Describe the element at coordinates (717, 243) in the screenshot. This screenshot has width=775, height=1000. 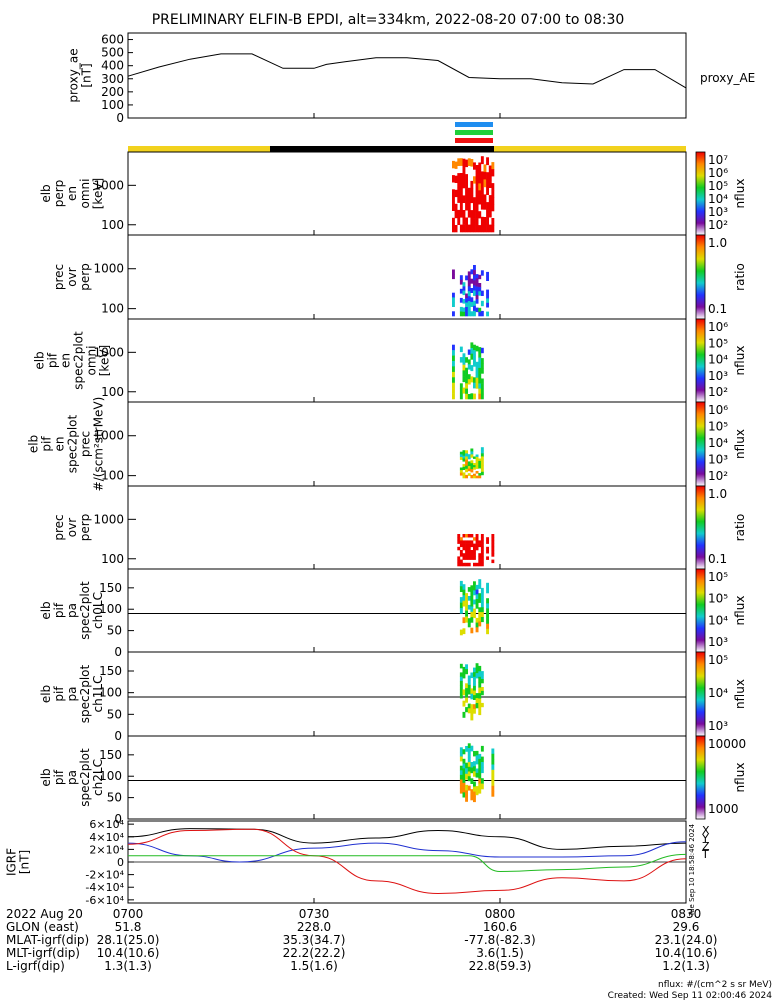
I see `colorbar-tick-label: 1.0` at that location.